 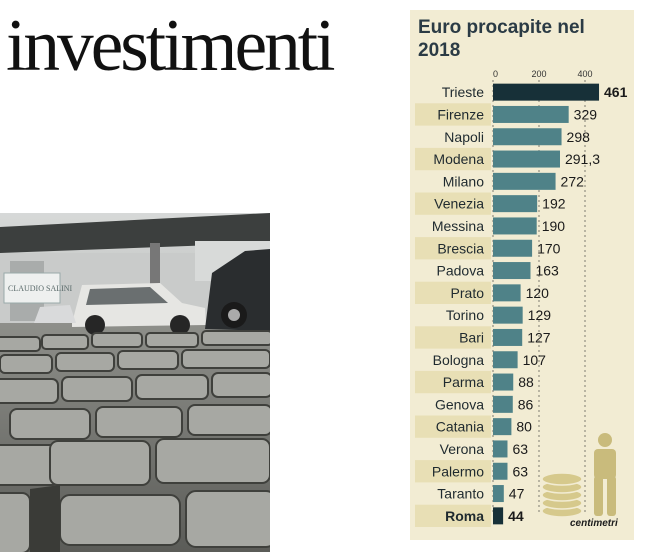 What do you see at coordinates (516, 516) in the screenshot?
I see `value-label: 44` at bounding box center [516, 516].